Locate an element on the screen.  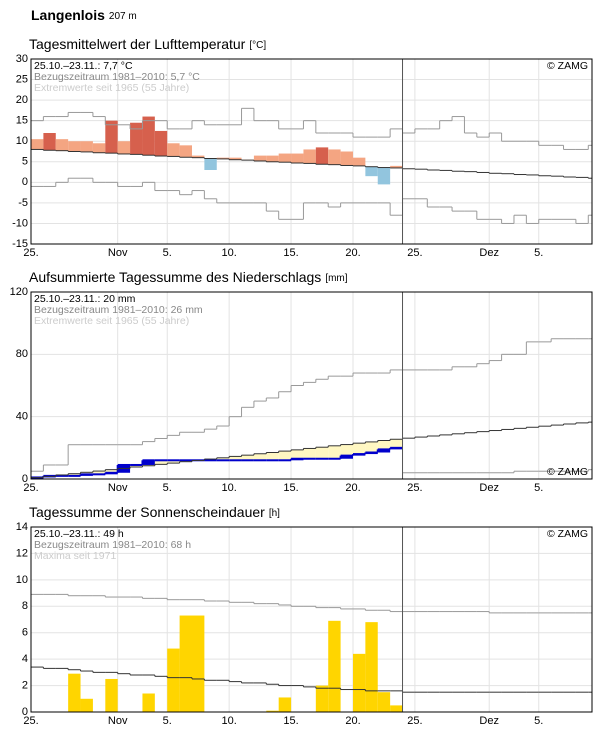
y-tick-label: 12 is located at coordinates (22, 553).